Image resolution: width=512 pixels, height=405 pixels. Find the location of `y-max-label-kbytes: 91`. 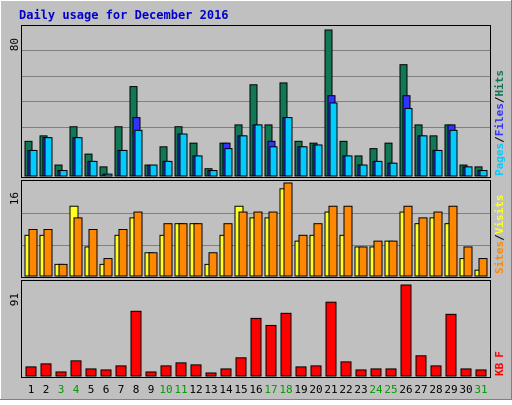

y-max-label-kbytes: 91 is located at coordinates (14, 299).